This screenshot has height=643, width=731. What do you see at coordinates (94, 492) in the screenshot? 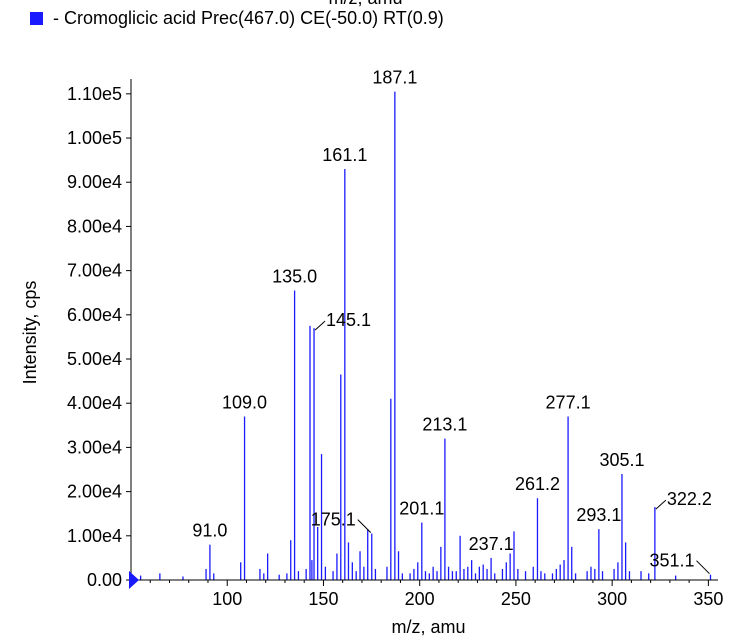
I see `y-tick-label: 2.00e4` at bounding box center [94, 492].